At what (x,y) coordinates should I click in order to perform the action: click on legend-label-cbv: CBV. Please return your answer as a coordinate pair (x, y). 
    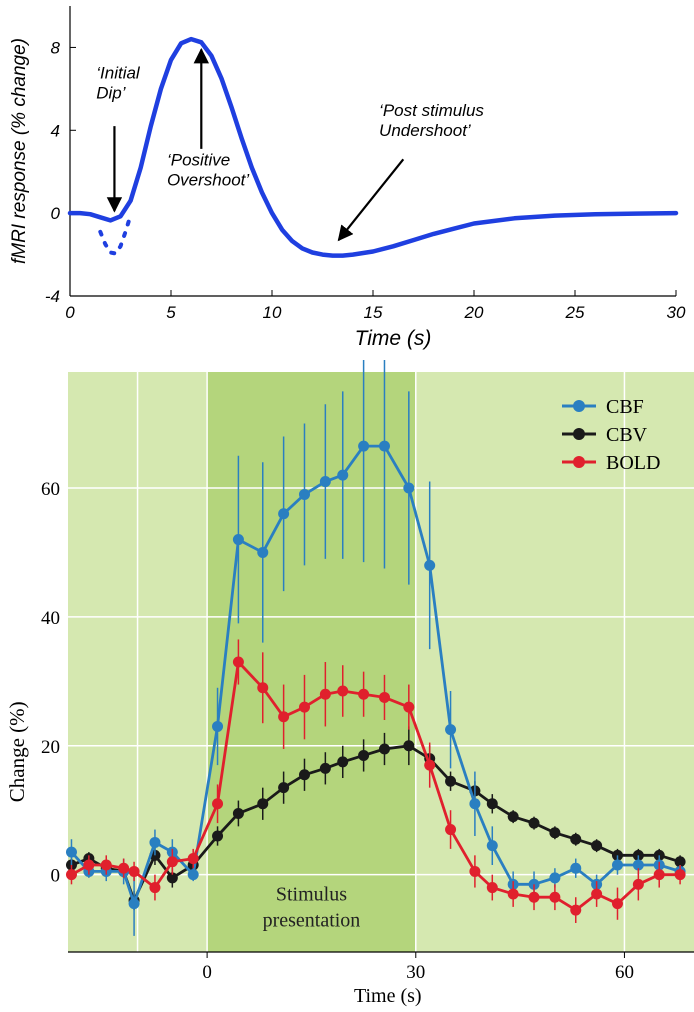
    Looking at the image, I should click on (627, 435).